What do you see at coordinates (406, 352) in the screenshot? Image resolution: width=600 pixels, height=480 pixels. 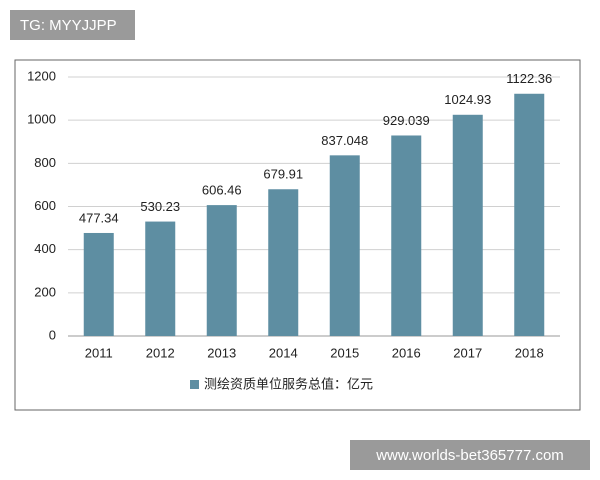 I see `x-tick-label: 2016` at bounding box center [406, 352].